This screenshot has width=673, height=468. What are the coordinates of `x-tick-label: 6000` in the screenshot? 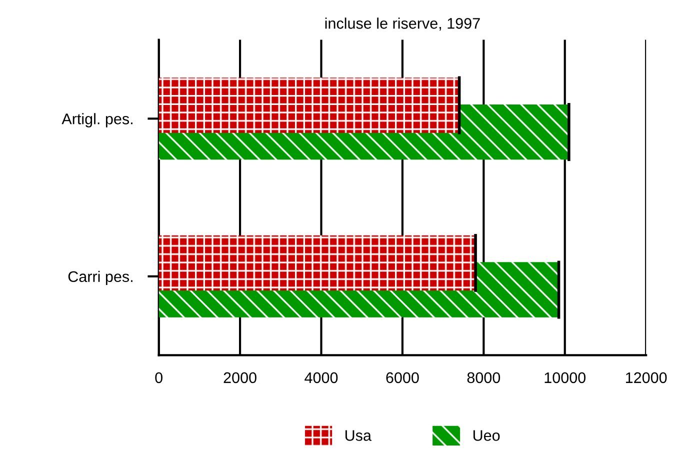 It's located at (402, 378).